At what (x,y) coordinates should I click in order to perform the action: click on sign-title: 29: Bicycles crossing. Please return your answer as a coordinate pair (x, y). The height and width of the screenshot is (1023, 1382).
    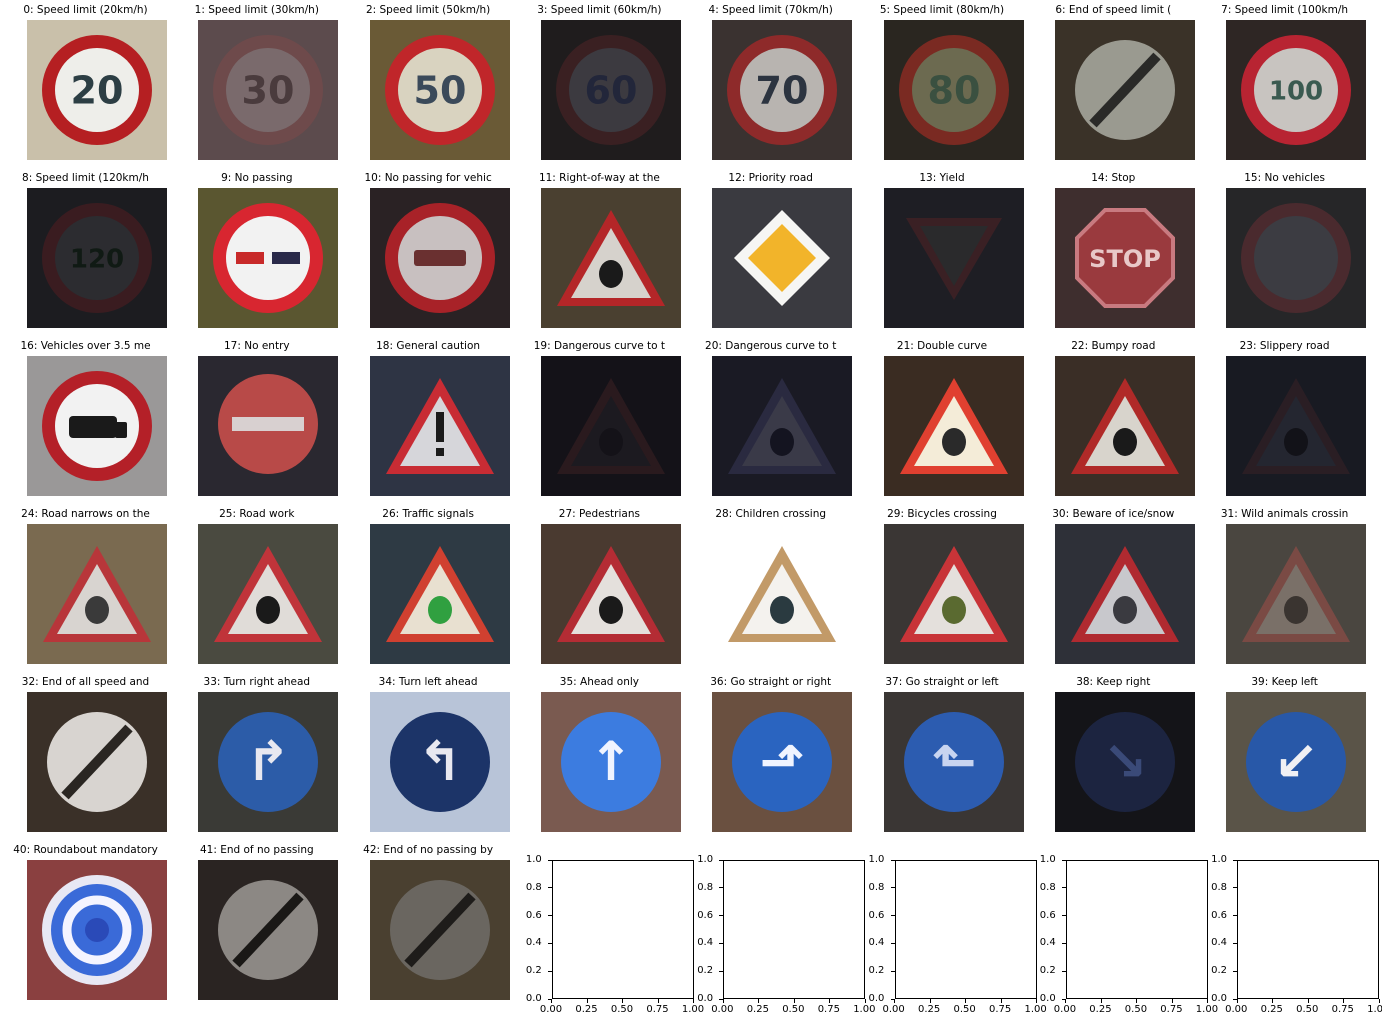
    Looking at the image, I should click on (942, 514).